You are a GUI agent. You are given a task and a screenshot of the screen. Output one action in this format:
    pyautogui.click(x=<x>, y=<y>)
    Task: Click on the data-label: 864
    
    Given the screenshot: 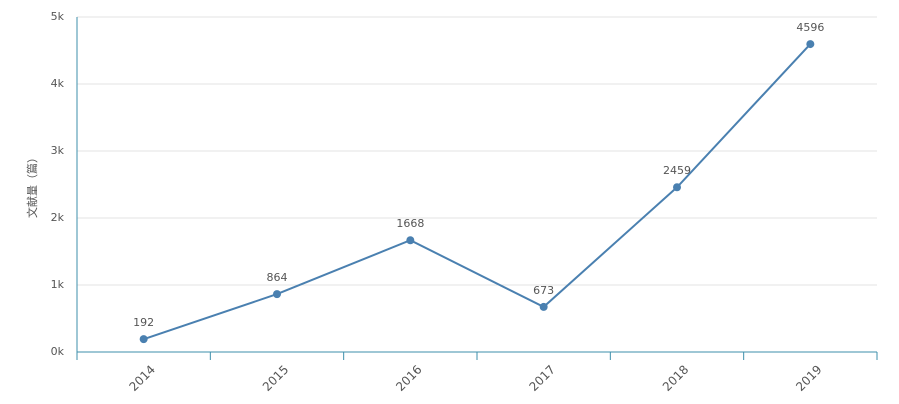 What is the action you would take?
    pyautogui.click(x=277, y=277)
    